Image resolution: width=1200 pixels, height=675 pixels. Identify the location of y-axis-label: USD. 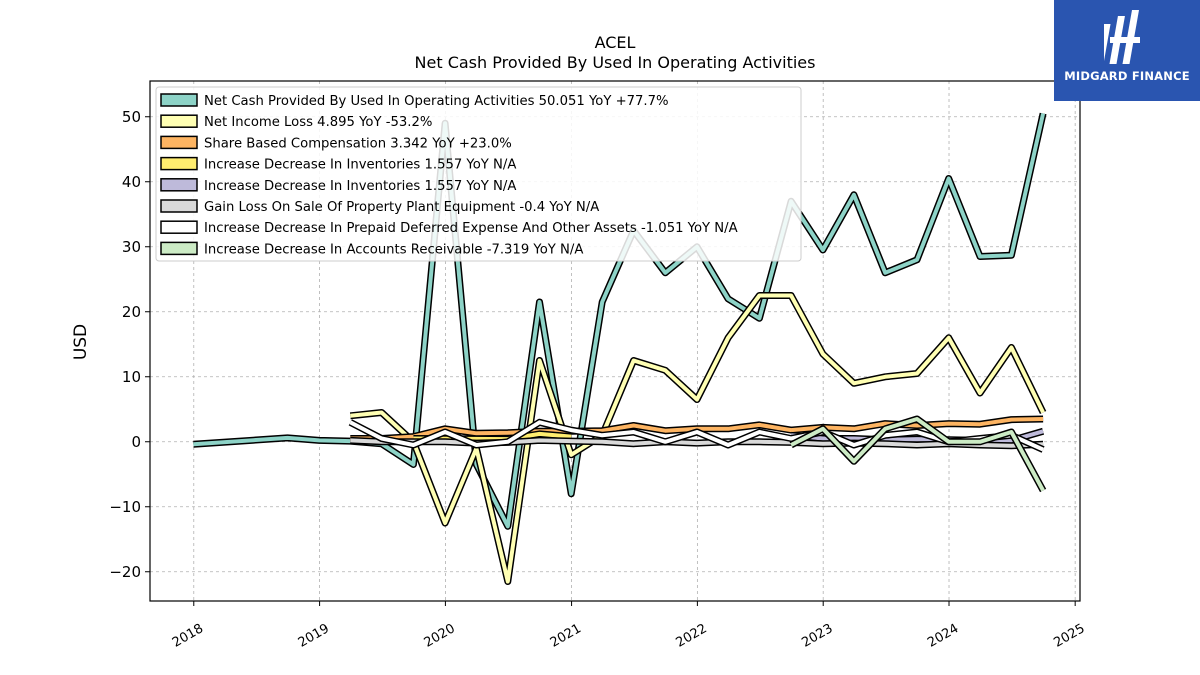
(81, 342).